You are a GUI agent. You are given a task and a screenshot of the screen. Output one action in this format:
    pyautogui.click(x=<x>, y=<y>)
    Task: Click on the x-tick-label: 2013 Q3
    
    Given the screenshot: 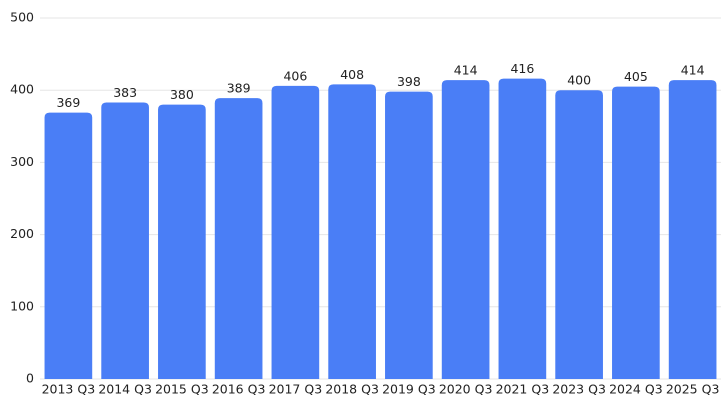 What is the action you would take?
    pyautogui.click(x=69, y=389)
    